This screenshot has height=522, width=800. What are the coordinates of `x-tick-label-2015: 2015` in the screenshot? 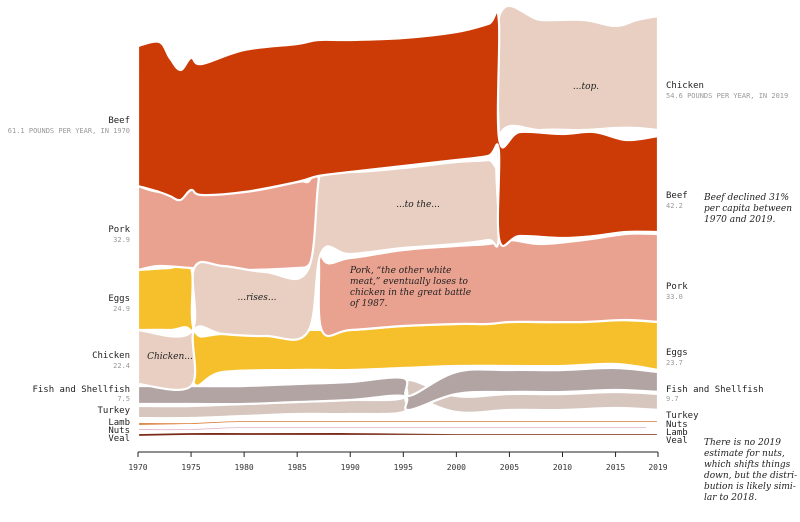 It's located at (615, 467).